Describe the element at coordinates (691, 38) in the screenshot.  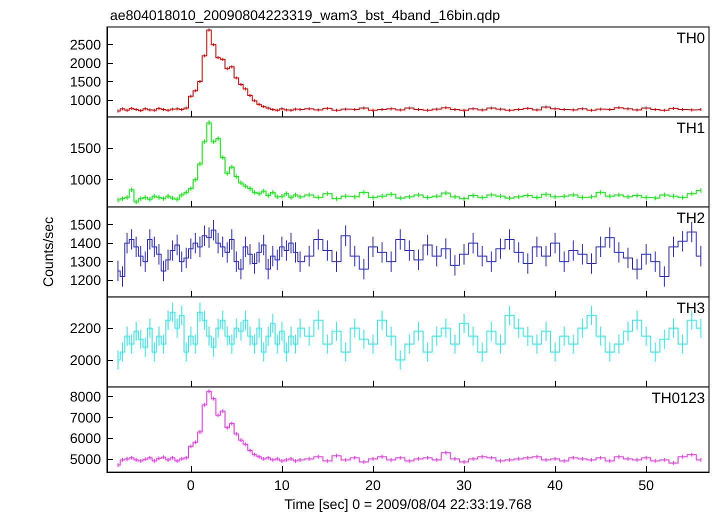
I see `text: TH0` at that location.